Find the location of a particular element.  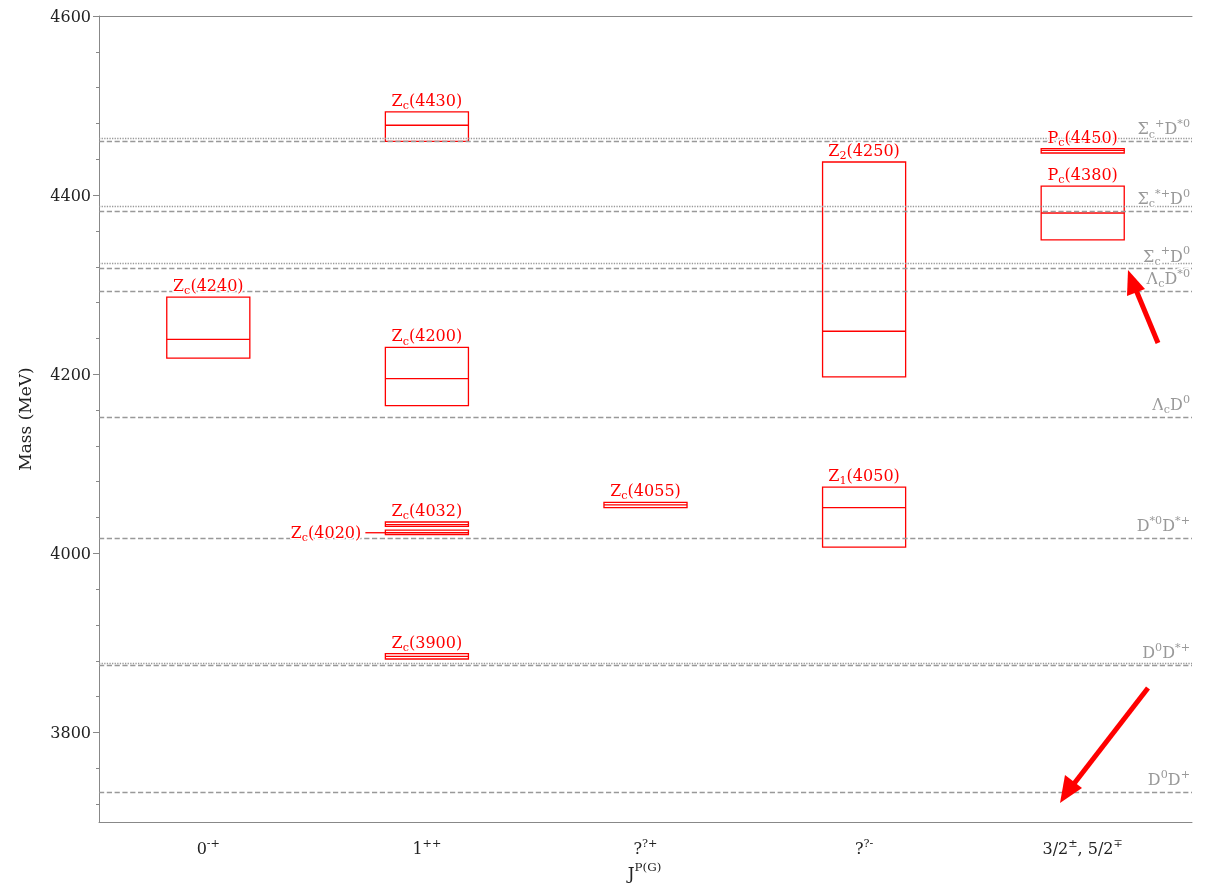

series-label: Z$_{c}$(4032) is located at coordinates (427, 511).